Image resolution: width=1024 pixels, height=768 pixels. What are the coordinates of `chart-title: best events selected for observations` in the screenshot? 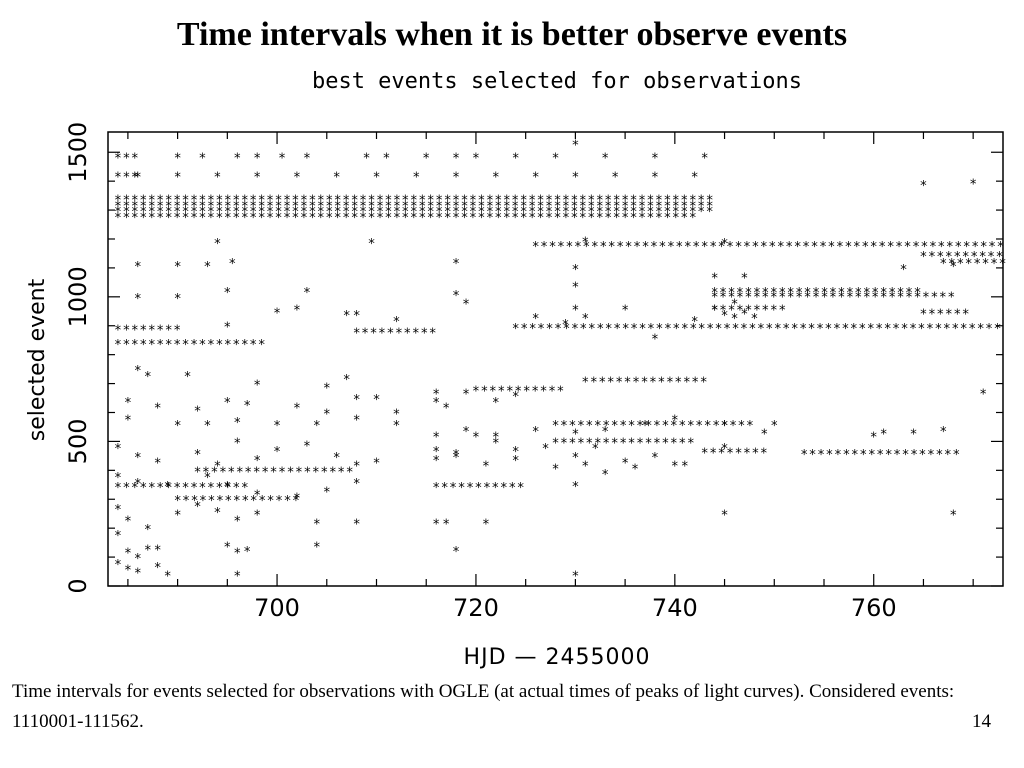 It's located at (557, 81).